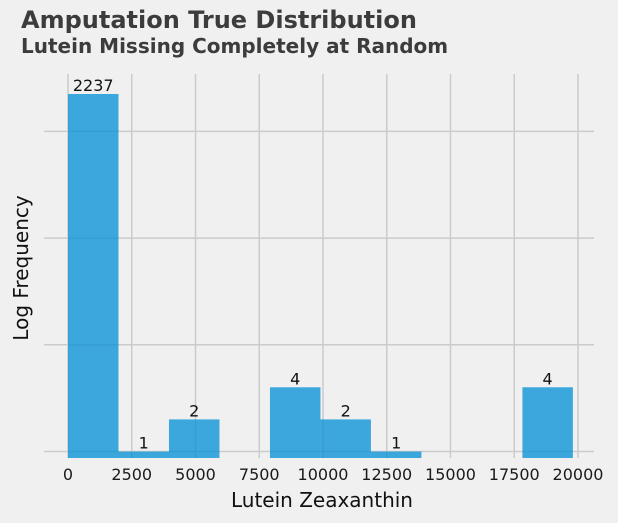 The width and height of the screenshot is (618, 523). What do you see at coordinates (386, 474) in the screenshot?
I see `x-tick-label: 12500` at bounding box center [386, 474].